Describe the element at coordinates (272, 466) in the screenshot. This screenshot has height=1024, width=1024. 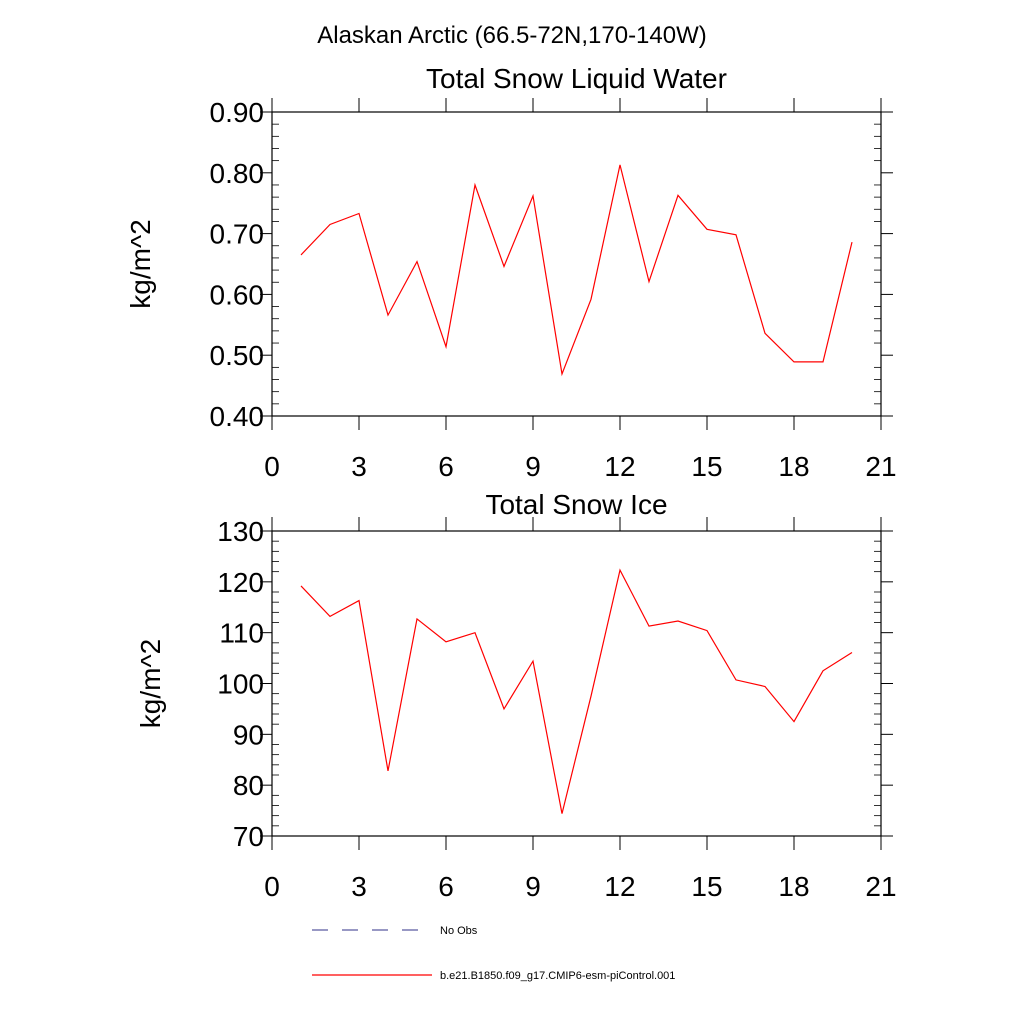
I see `chart-0-xtick-label: 0` at that location.